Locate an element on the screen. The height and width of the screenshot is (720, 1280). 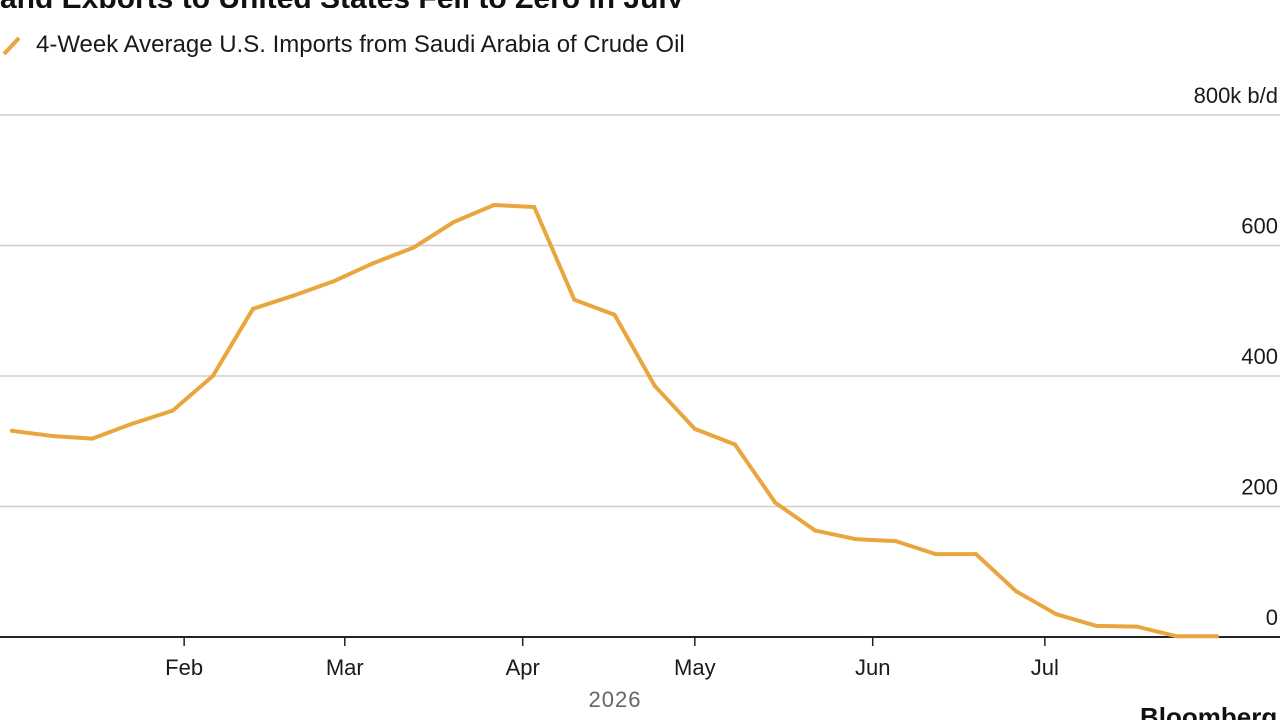
y-axis-labels: 0 200 400 600 800k b/d is located at coordinates (1236, 356).